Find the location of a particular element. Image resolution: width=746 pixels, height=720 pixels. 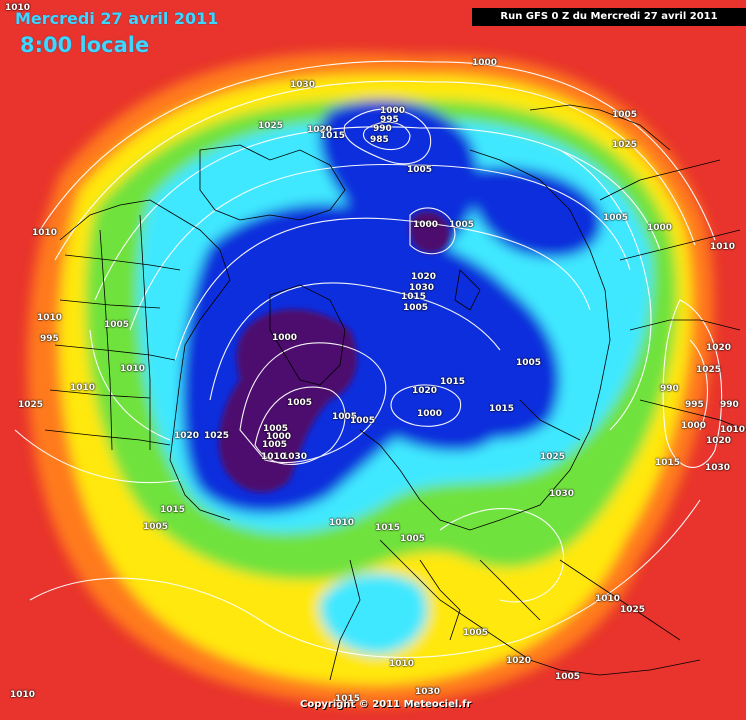

copyright-notice: Copyright © 2011 Meteociel.fr is located at coordinates (386, 704).